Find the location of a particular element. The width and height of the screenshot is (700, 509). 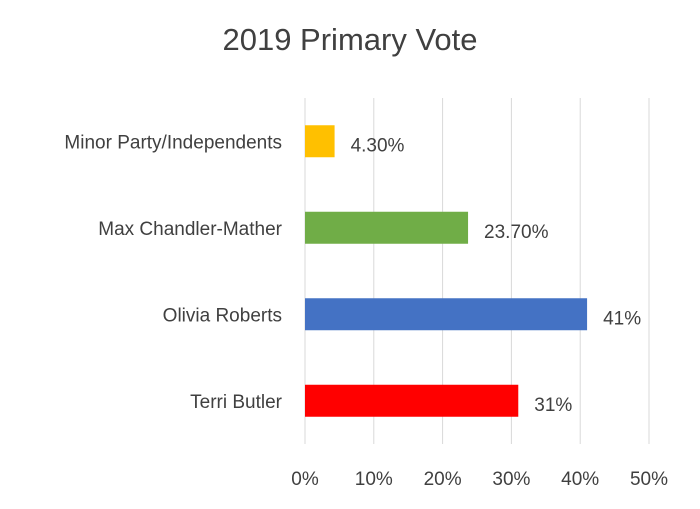

chart-title: 2019 Primary Vote is located at coordinates (350, 39).